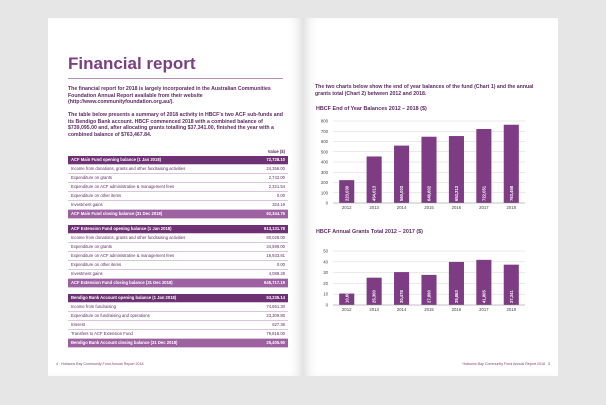  I want to click on row-value: 34,599.00, so click(275, 246).